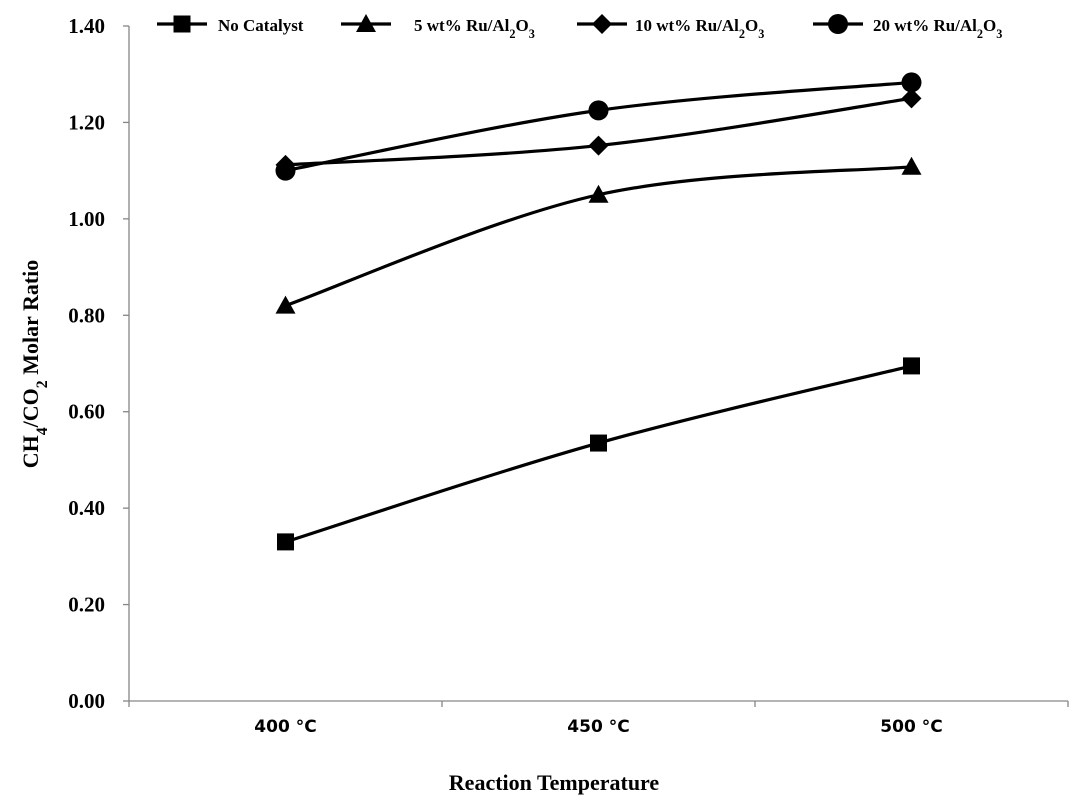  What do you see at coordinates (285, 727) in the screenshot?
I see `x-tick-label: 400 °C` at bounding box center [285, 727].